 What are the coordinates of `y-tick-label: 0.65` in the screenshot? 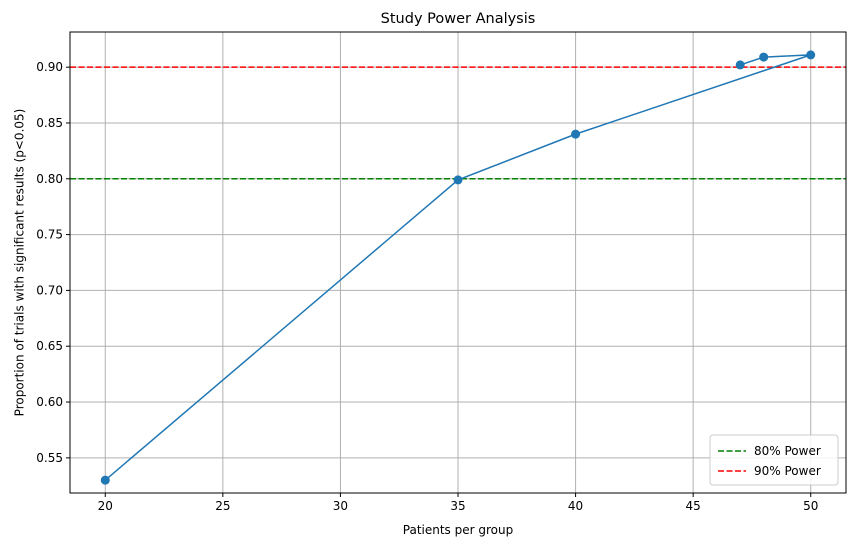 It's located at (49, 346).